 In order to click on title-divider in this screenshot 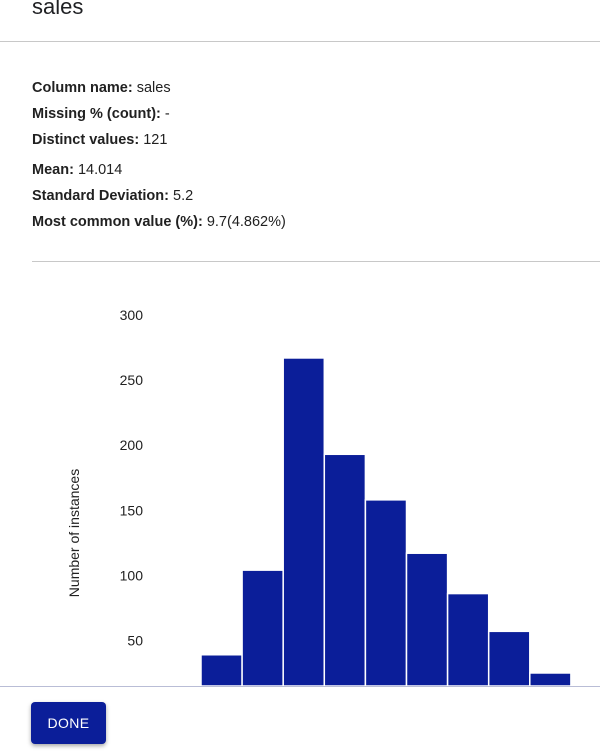, I will do `click(300, 41)`.